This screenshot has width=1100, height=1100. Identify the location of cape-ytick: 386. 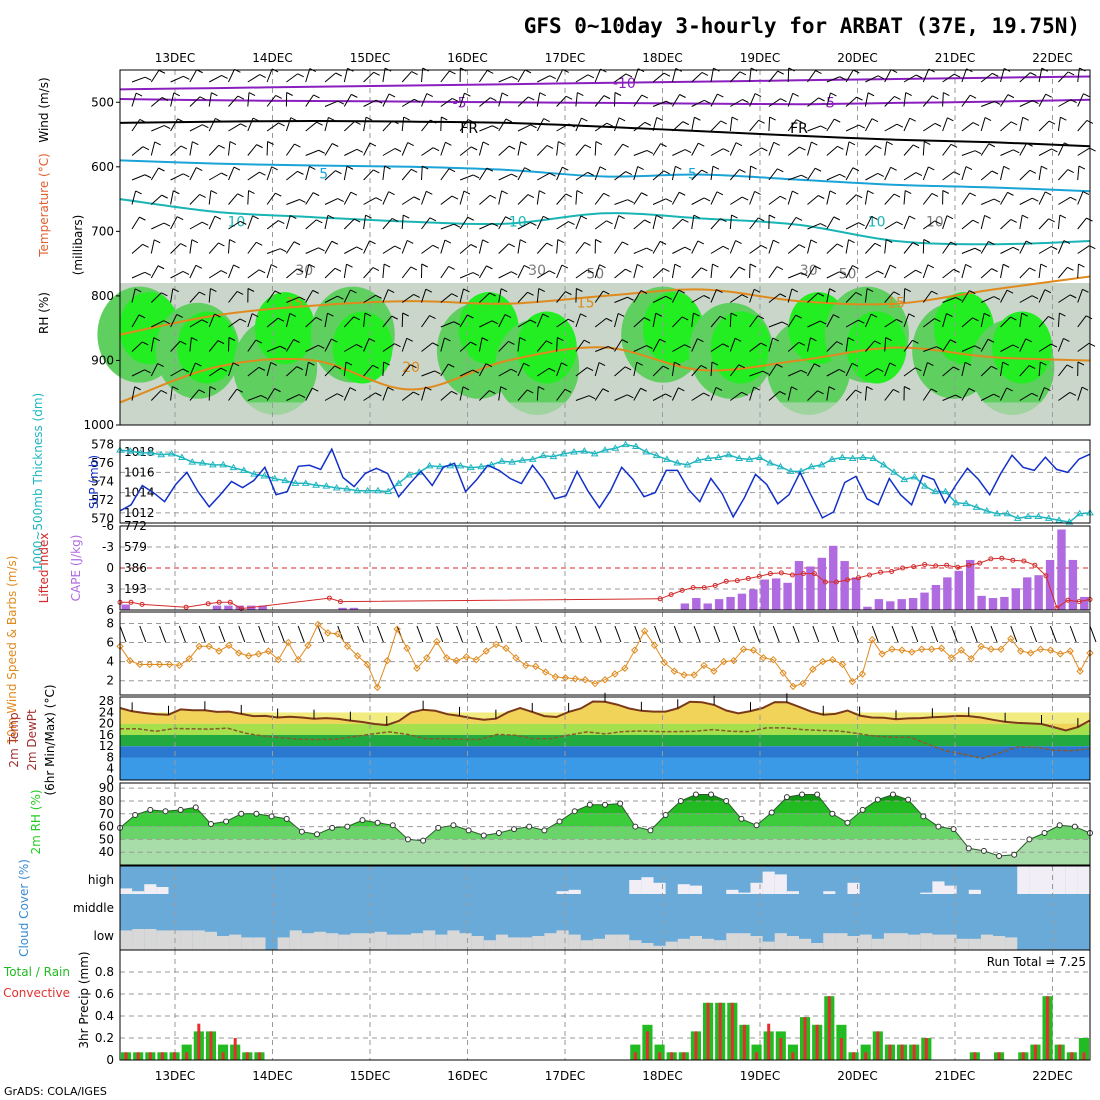
(135, 568).